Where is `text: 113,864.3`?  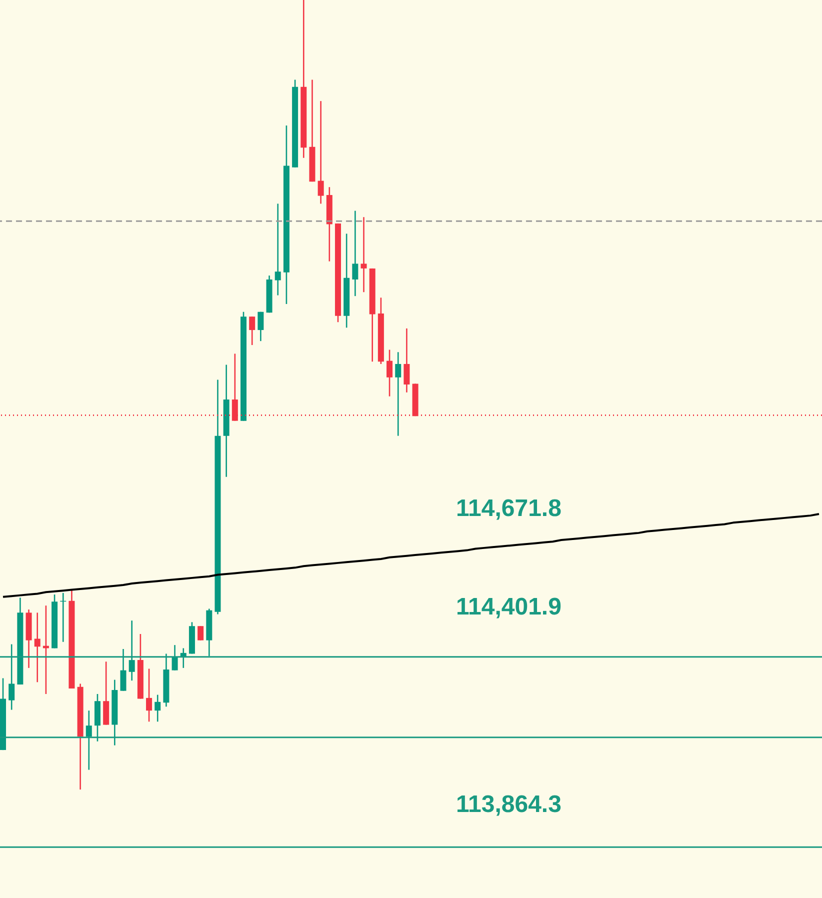
text: 113,864.3 is located at coordinates (509, 804).